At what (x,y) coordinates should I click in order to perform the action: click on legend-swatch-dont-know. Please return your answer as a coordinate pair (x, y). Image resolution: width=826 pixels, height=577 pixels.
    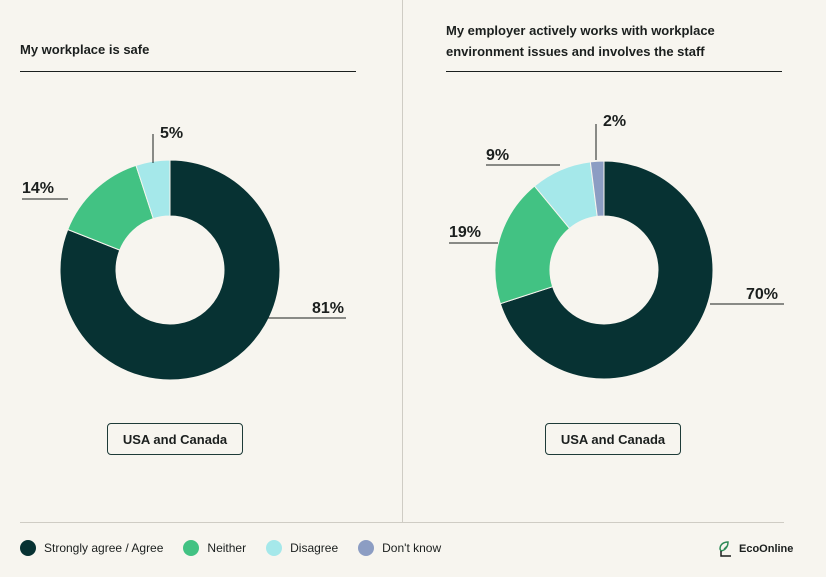
    Looking at the image, I should click on (366, 548).